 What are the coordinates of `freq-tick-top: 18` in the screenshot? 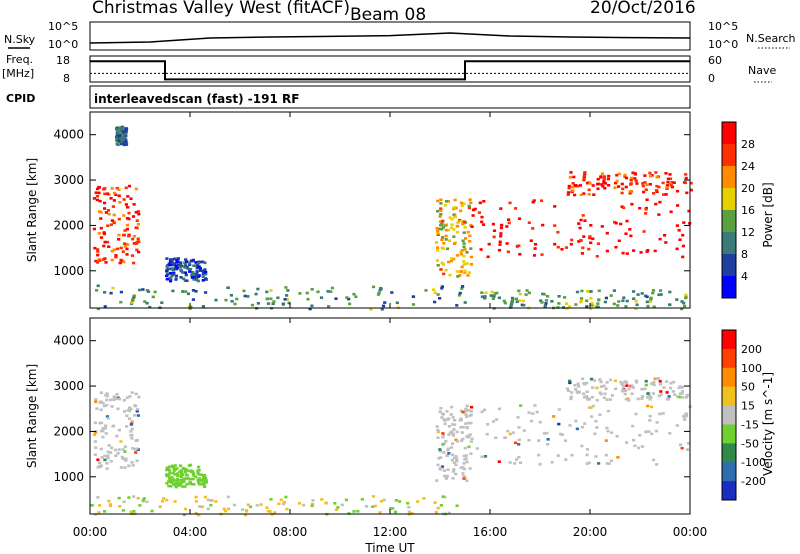 It's located at (63, 60).